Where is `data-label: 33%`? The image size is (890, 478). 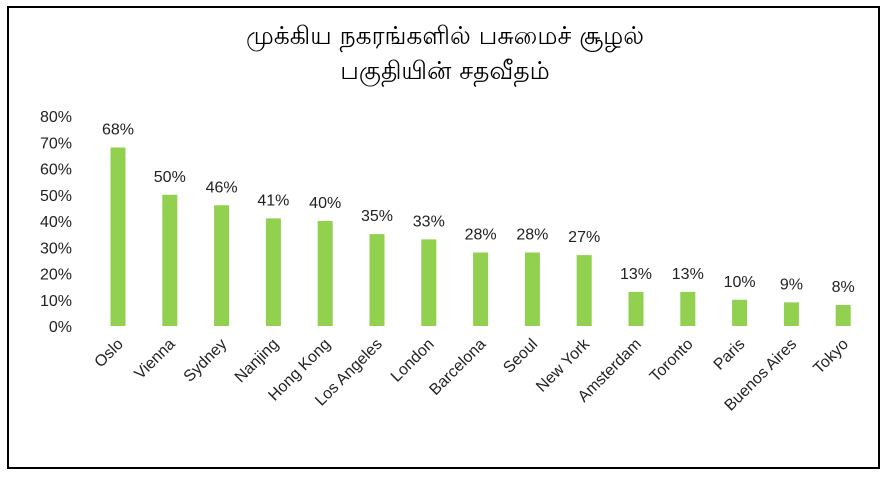 data-label: 33% is located at coordinates (429, 221).